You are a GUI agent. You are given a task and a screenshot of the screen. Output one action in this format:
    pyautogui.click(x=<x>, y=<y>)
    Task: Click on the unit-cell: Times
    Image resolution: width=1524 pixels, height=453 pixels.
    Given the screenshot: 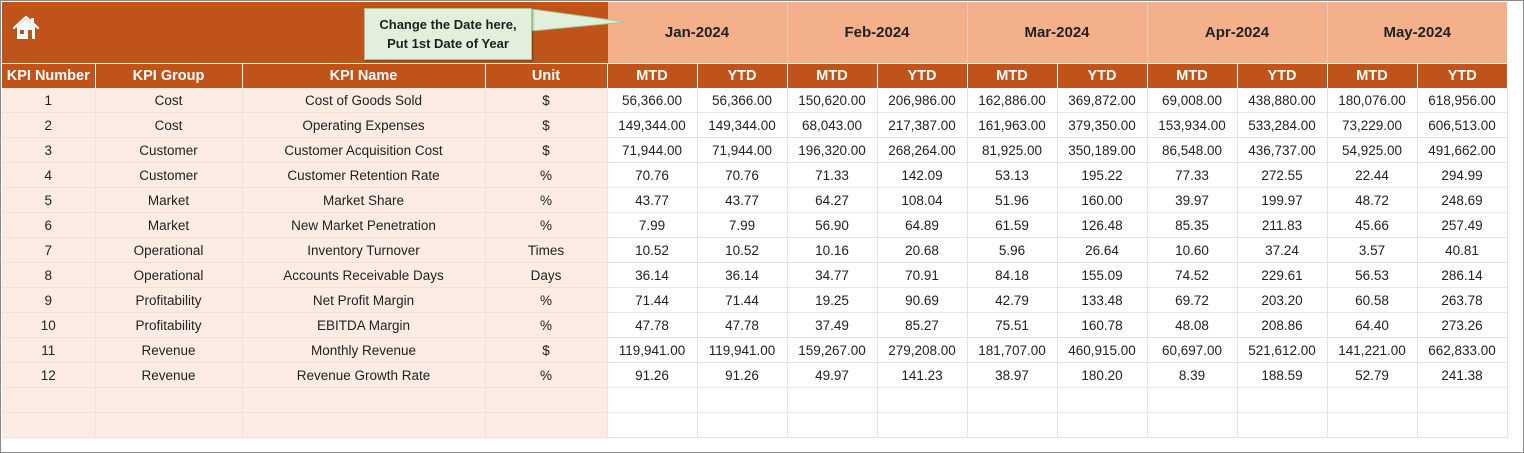 What is the action you would take?
    pyautogui.click(x=546, y=250)
    